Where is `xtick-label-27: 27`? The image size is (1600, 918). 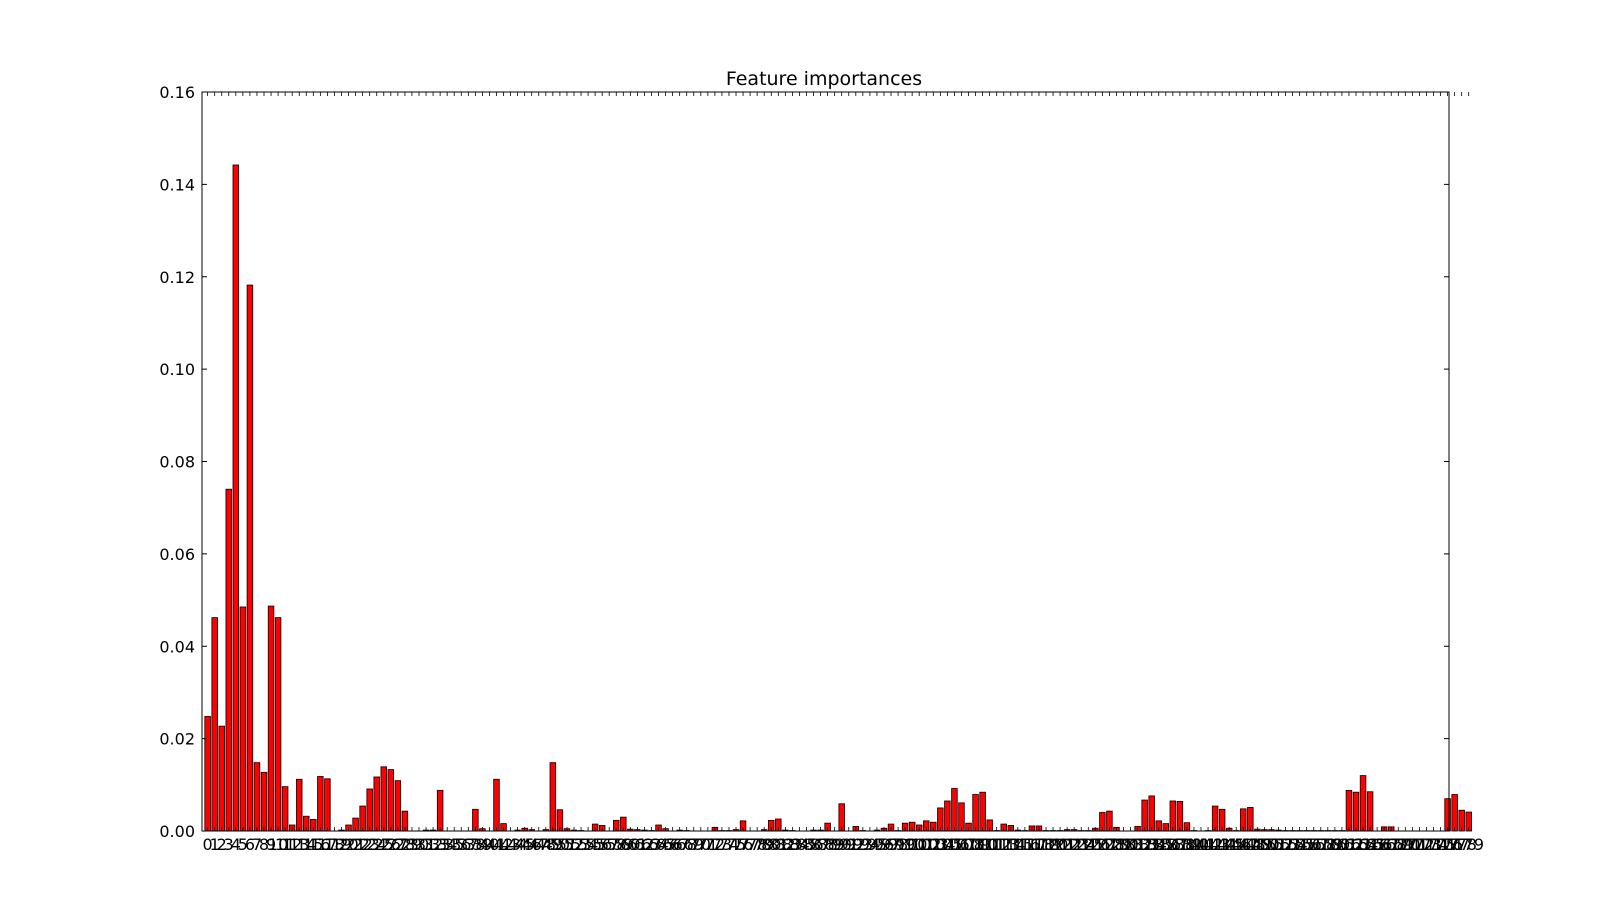
xtick-label-27: 27 is located at coordinates (398, 844).